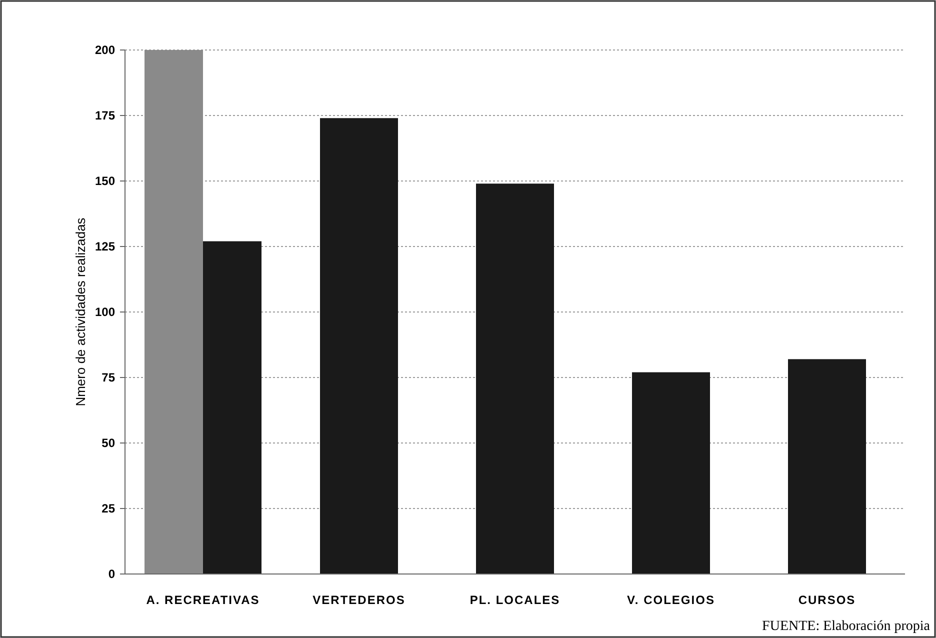  What do you see at coordinates (105, 50) in the screenshot?
I see `y-tick-label: 200` at bounding box center [105, 50].